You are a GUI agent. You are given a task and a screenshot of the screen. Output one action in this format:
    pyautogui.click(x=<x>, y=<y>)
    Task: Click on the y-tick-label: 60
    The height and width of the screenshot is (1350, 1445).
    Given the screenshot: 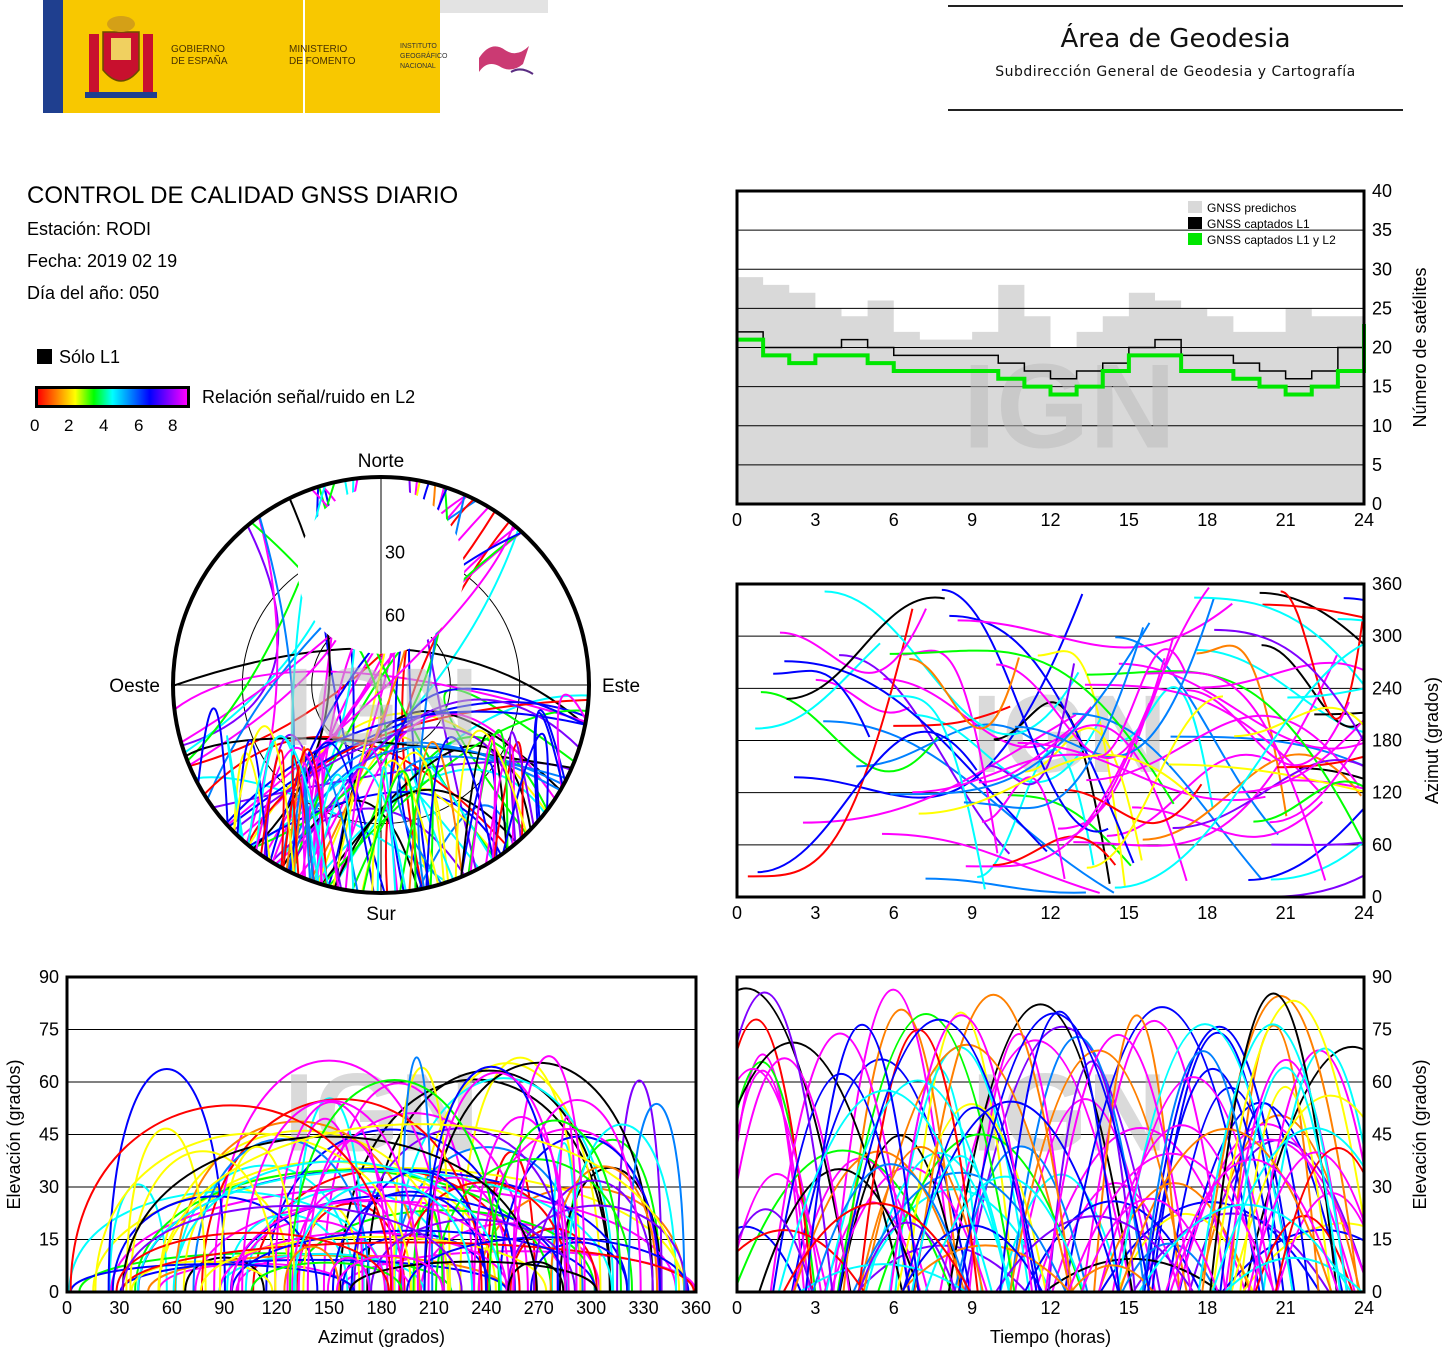 What is the action you would take?
    pyautogui.click(x=1382, y=1082)
    